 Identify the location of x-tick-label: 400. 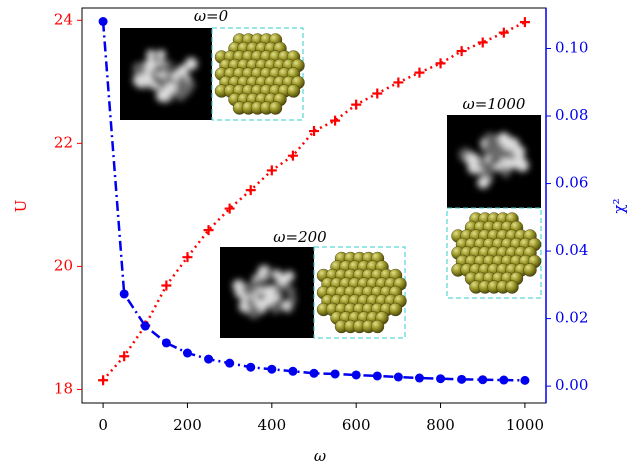
(271, 425).